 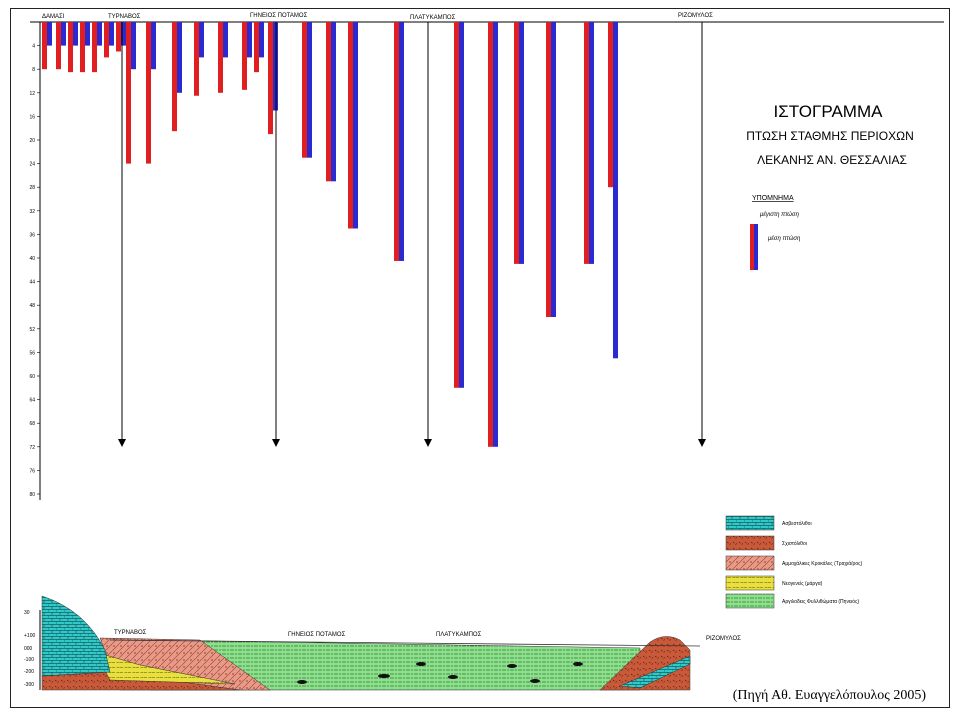 What do you see at coordinates (32, 448) in the screenshot?
I see `y-tick-label: 72` at bounding box center [32, 448].